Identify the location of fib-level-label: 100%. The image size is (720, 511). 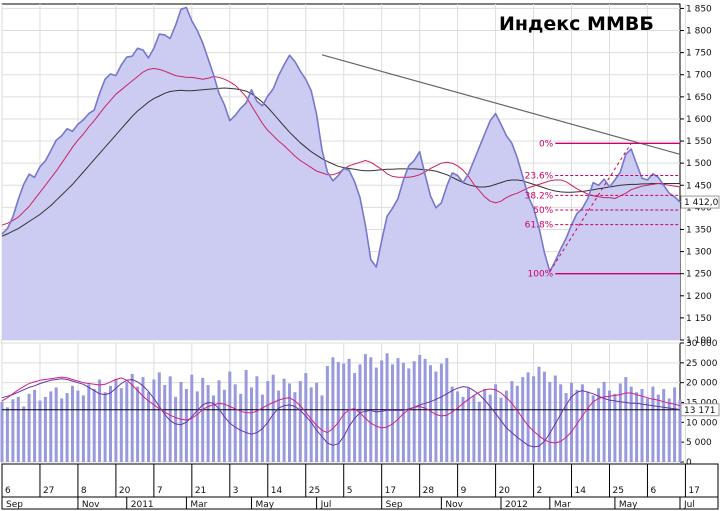
(541, 275).